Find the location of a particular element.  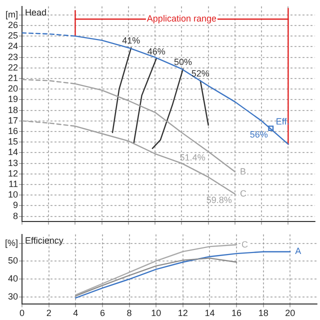

annotation: 52% is located at coordinates (200, 73).